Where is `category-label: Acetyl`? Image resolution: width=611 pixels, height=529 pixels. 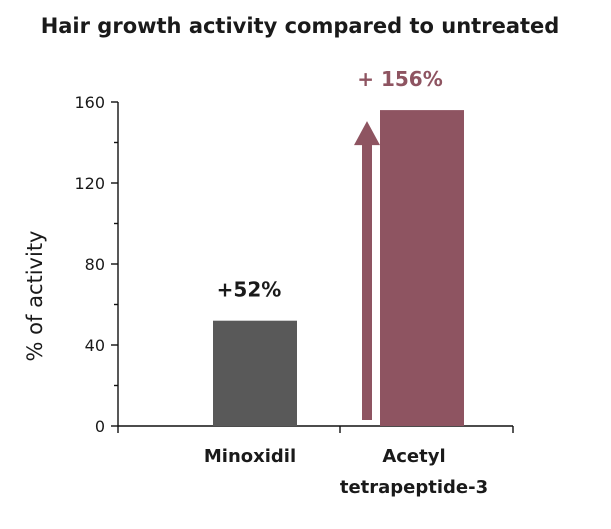
category-label: Acetyl is located at coordinates (413, 456).